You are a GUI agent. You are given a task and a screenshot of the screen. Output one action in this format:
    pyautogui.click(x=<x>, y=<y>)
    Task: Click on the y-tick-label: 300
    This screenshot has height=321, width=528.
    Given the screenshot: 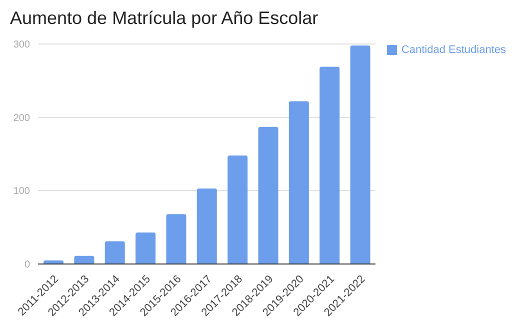 What is the action you would take?
    pyautogui.click(x=21, y=45)
    